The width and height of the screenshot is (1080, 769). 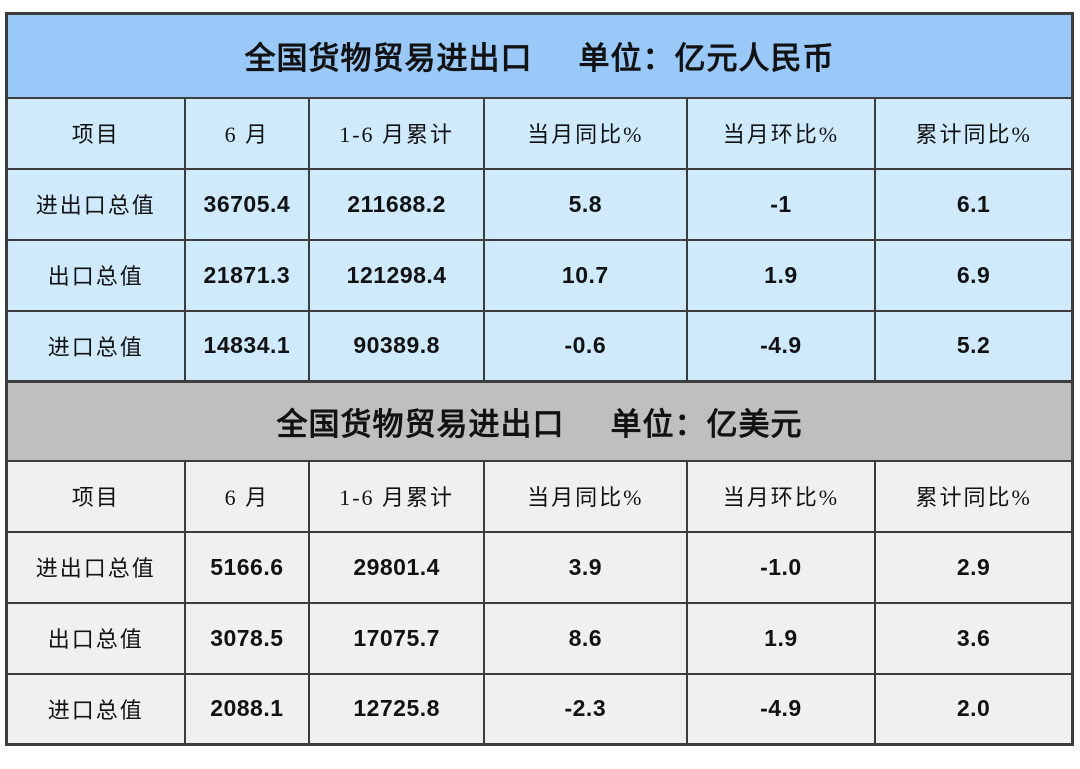 What do you see at coordinates (397, 567) in the screenshot?
I see `value-cell: 29801.4` at bounding box center [397, 567].